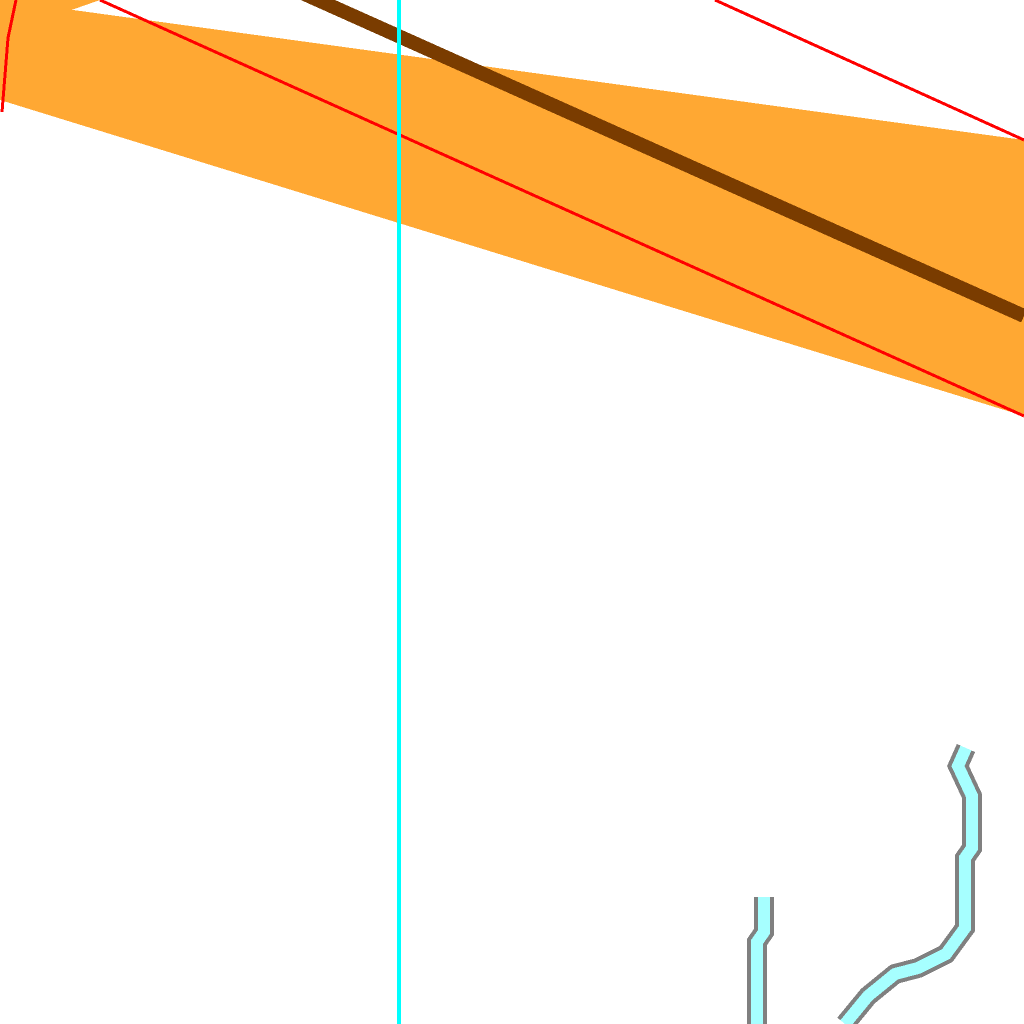 The image size is (1024, 1024). Describe the element at coordinates (909, 884) in the screenshot. I see `stream-fill-right` at that location.